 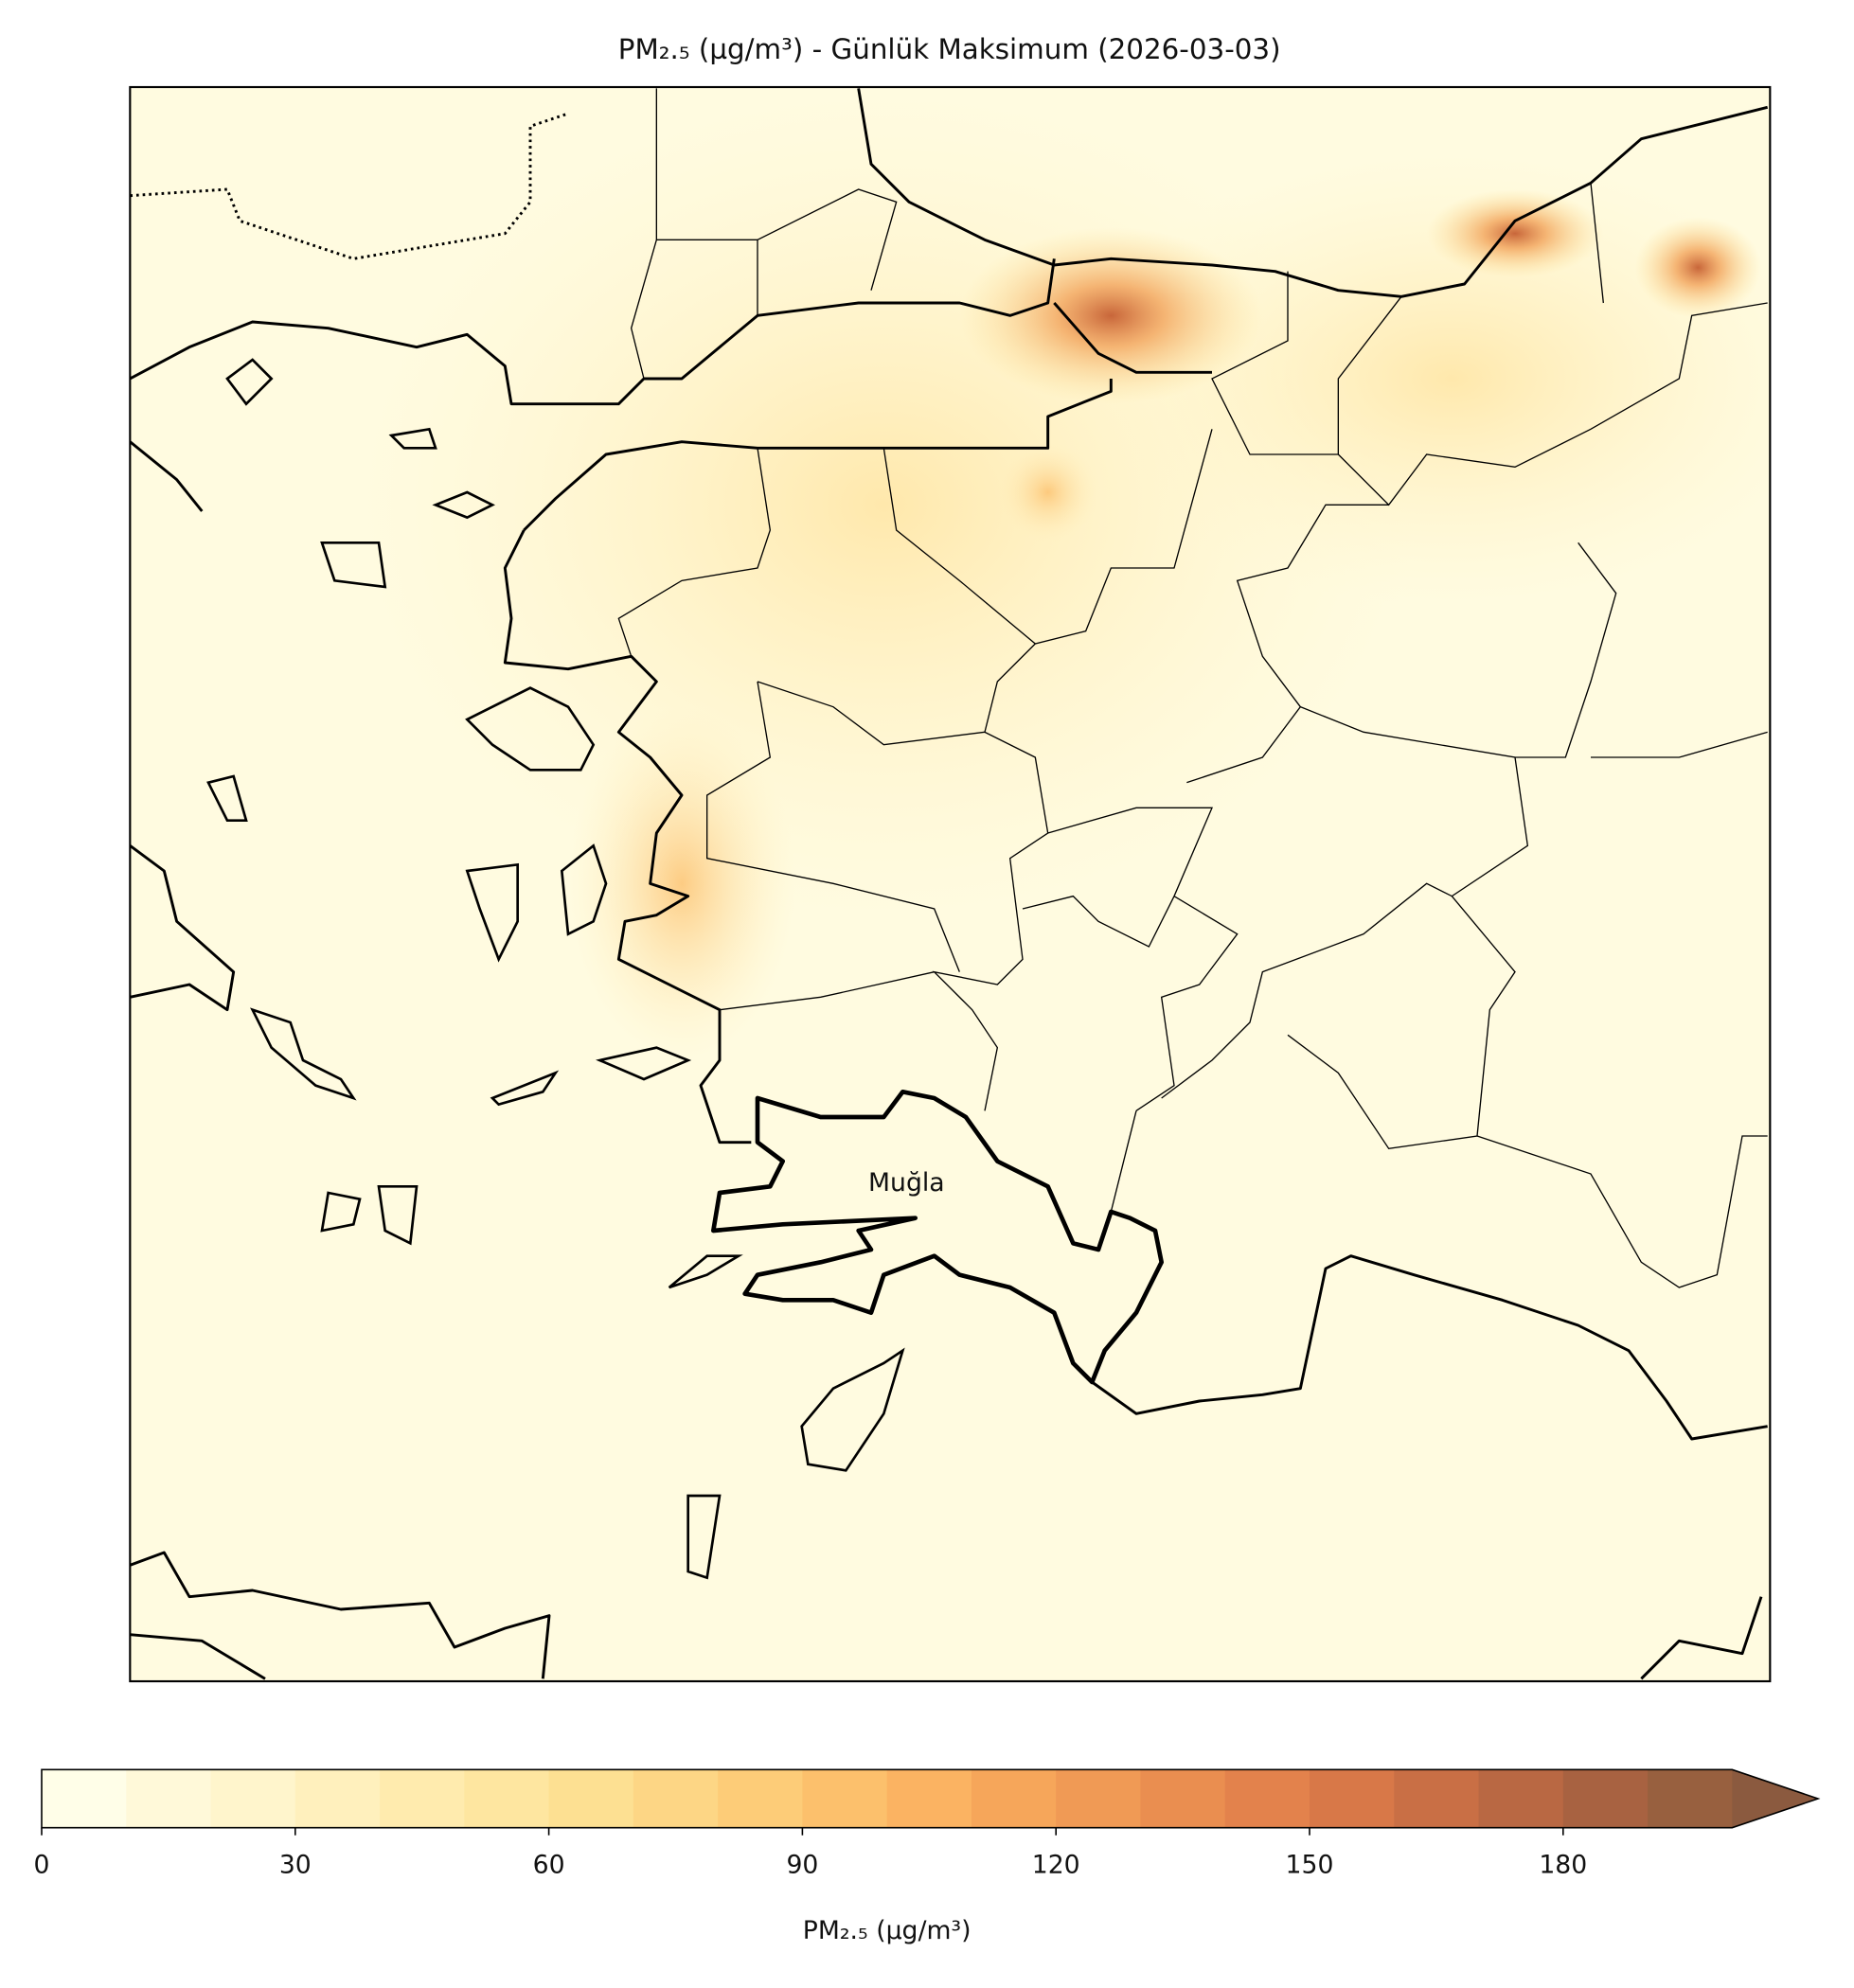 I want to click on highlight-region, so click(x=937, y=1237).